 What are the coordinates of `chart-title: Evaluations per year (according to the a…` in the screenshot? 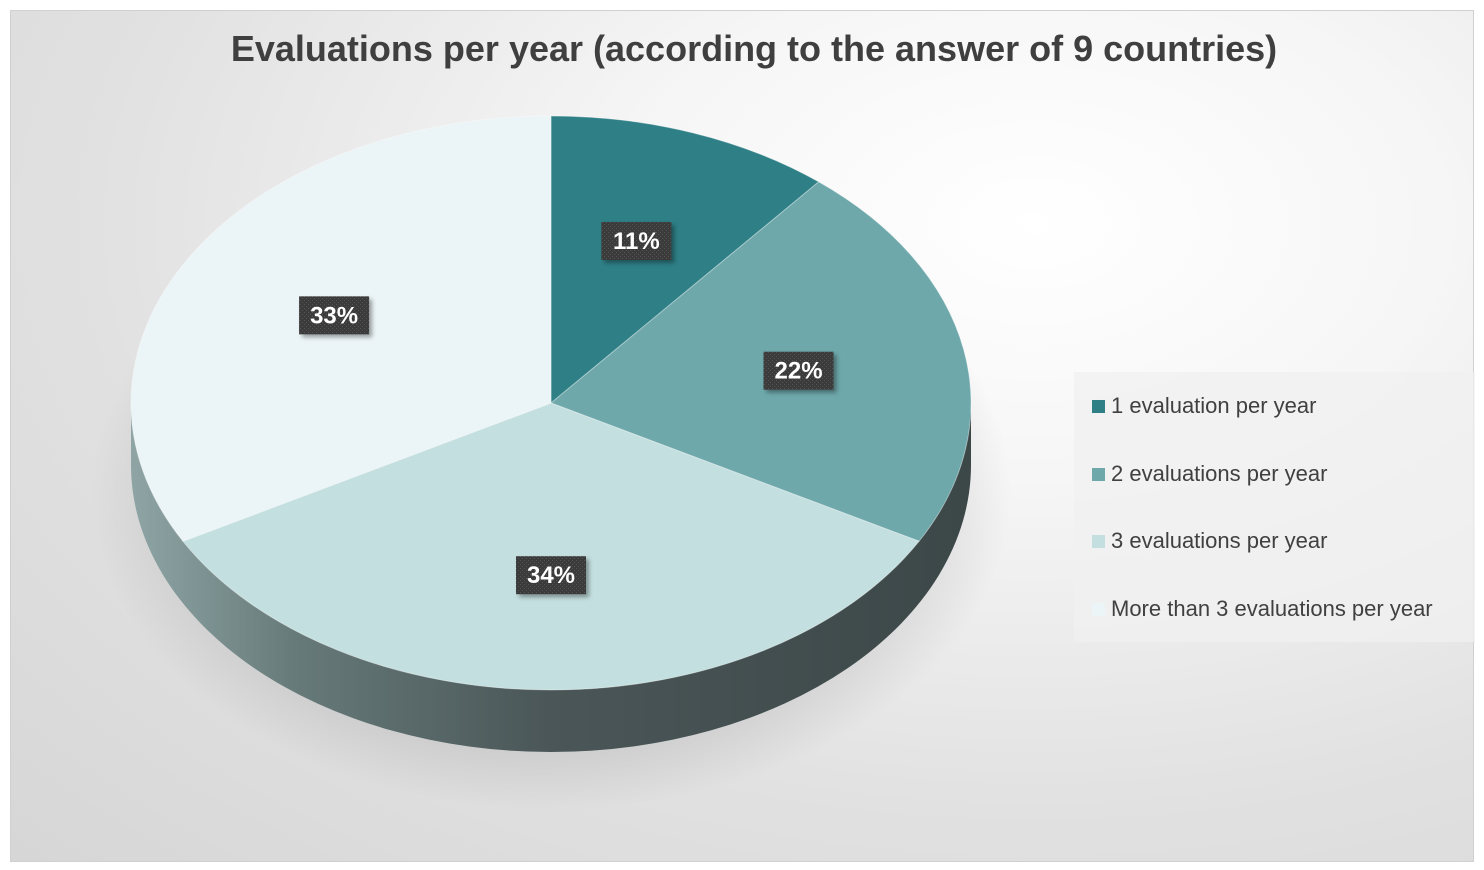 It's located at (754, 48).